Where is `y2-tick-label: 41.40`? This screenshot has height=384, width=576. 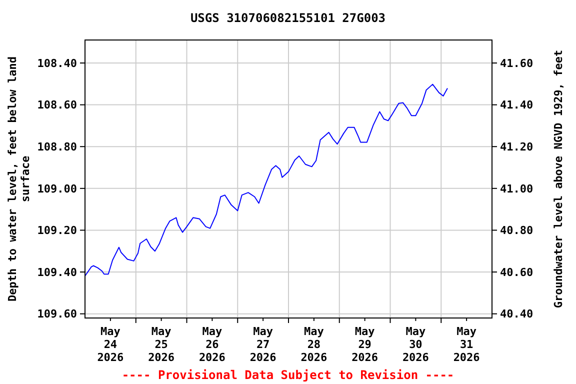
y2-tick-label: 41.40 is located at coordinates (517, 105).